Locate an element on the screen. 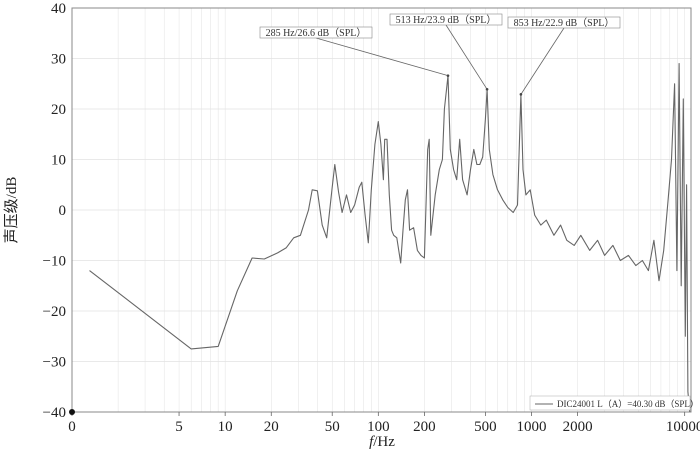  x-tick-label: 2000 is located at coordinates (578, 427).